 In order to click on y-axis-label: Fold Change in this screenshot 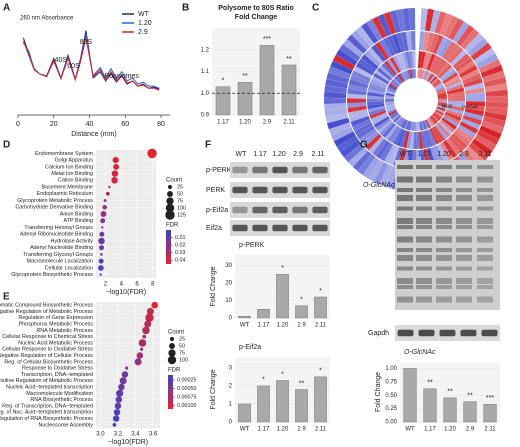, I will do `click(213, 286)`.